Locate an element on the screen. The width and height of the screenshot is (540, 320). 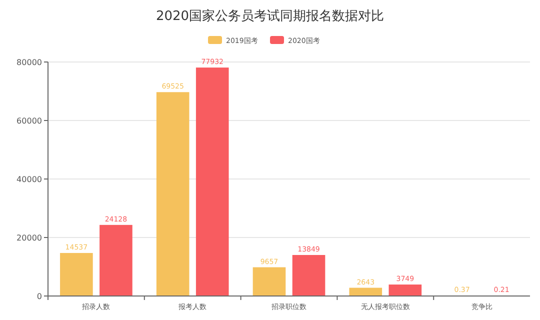
y-tick-label: 60000 is located at coordinates (29, 121).